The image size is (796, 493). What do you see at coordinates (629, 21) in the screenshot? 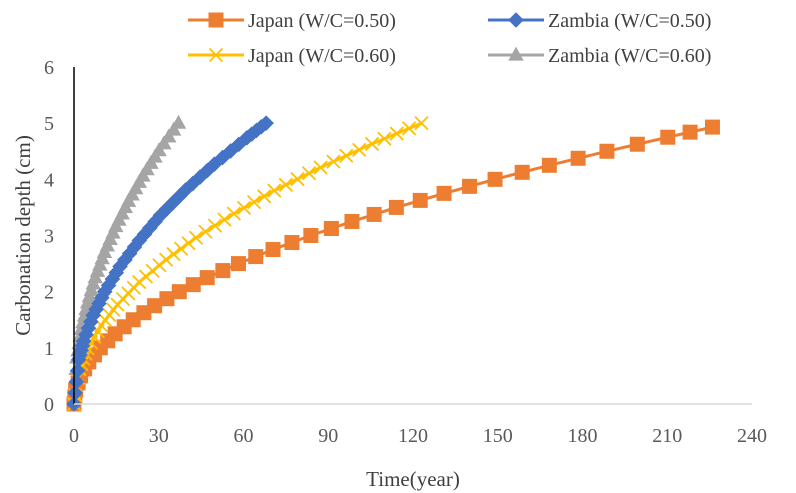
I see `legend-label: Zambia (W/C=0.50)` at bounding box center [629, 21].